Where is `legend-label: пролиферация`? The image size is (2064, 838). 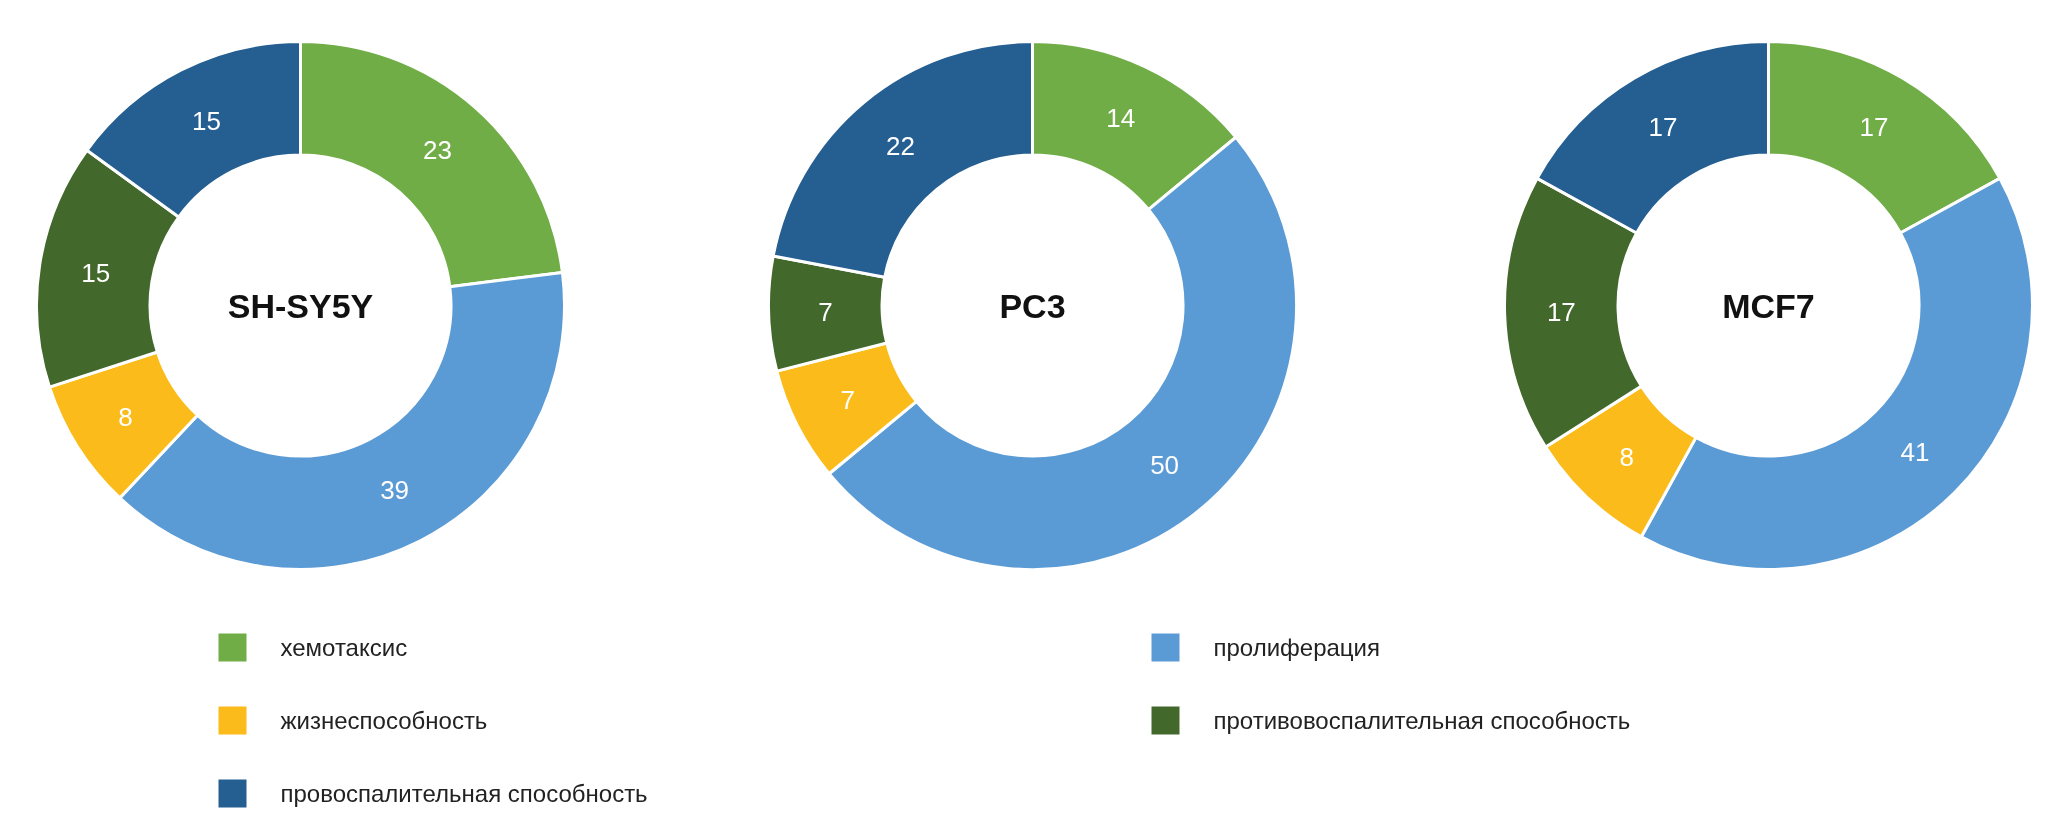
legend-label: пролиферация is located at coordinates (1297, 647).